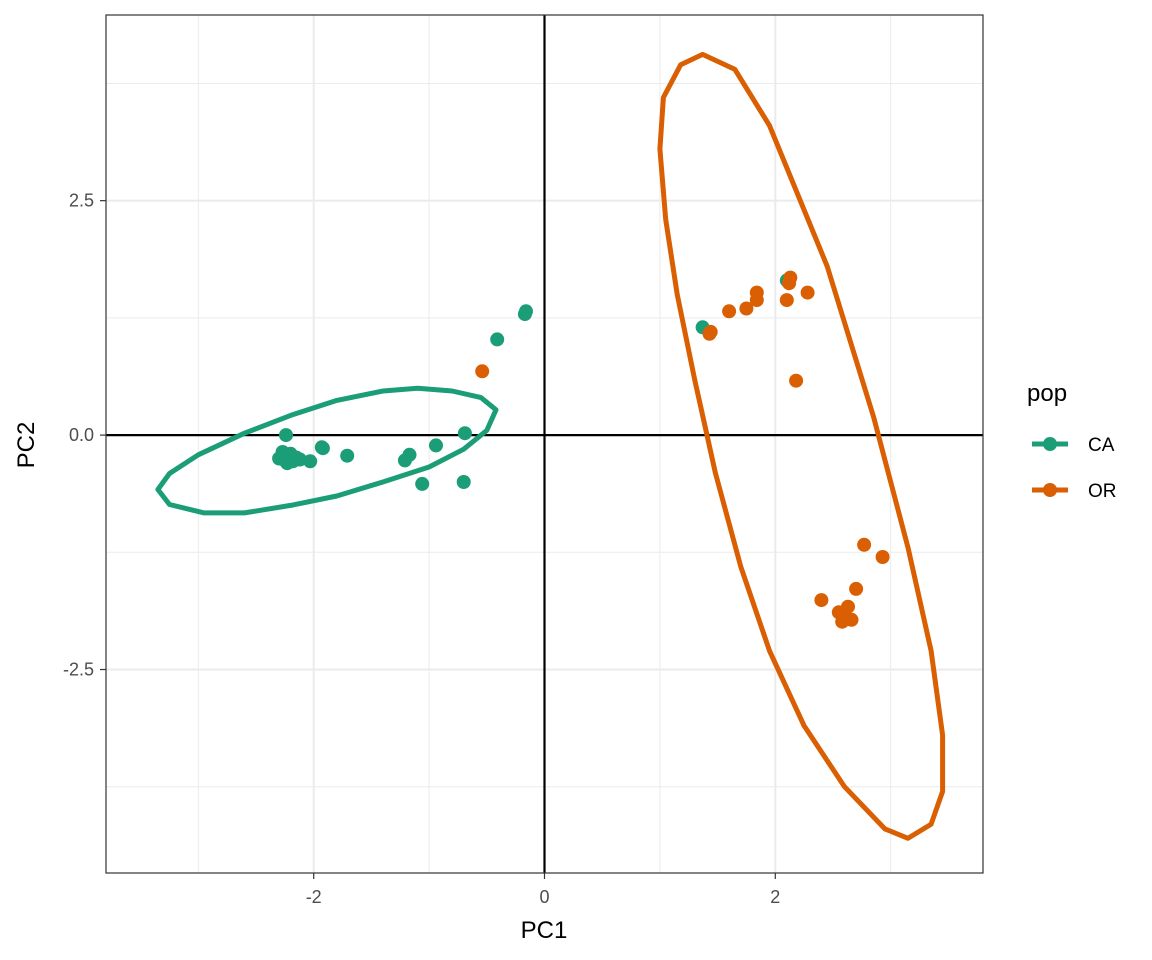 The width and height of the screenshot is (1152, 960). I want to click on legend-label-or: OR, so click(1102, 491).